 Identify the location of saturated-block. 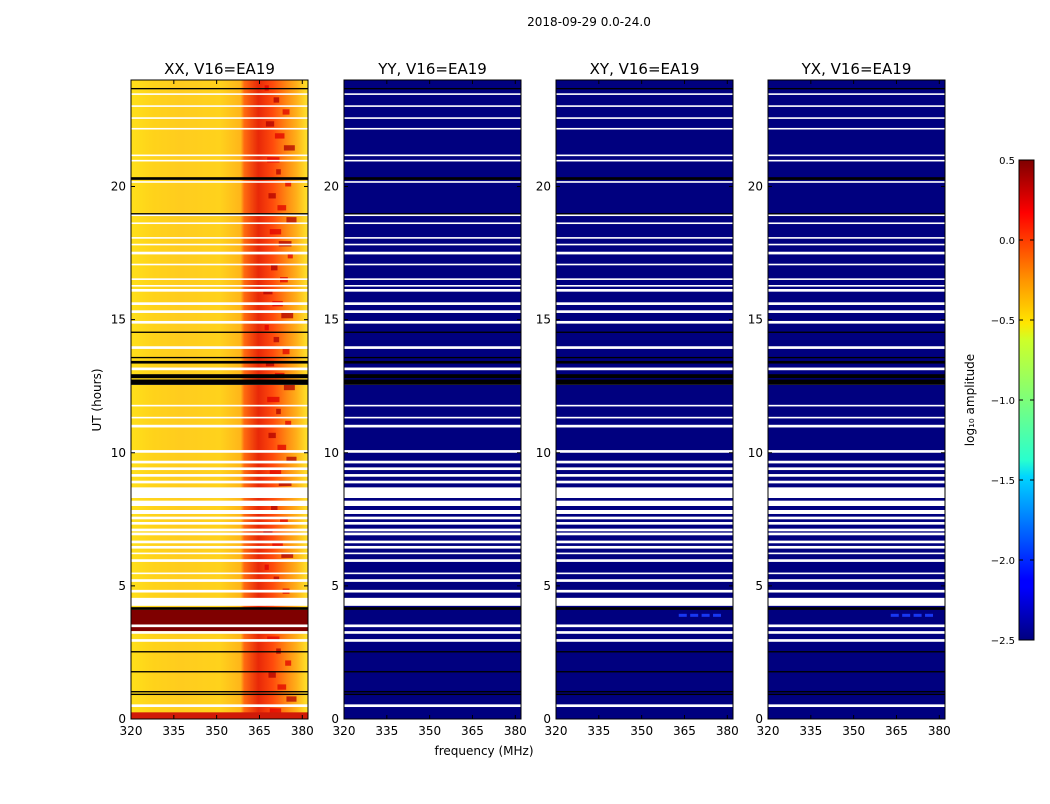
(219, 620).